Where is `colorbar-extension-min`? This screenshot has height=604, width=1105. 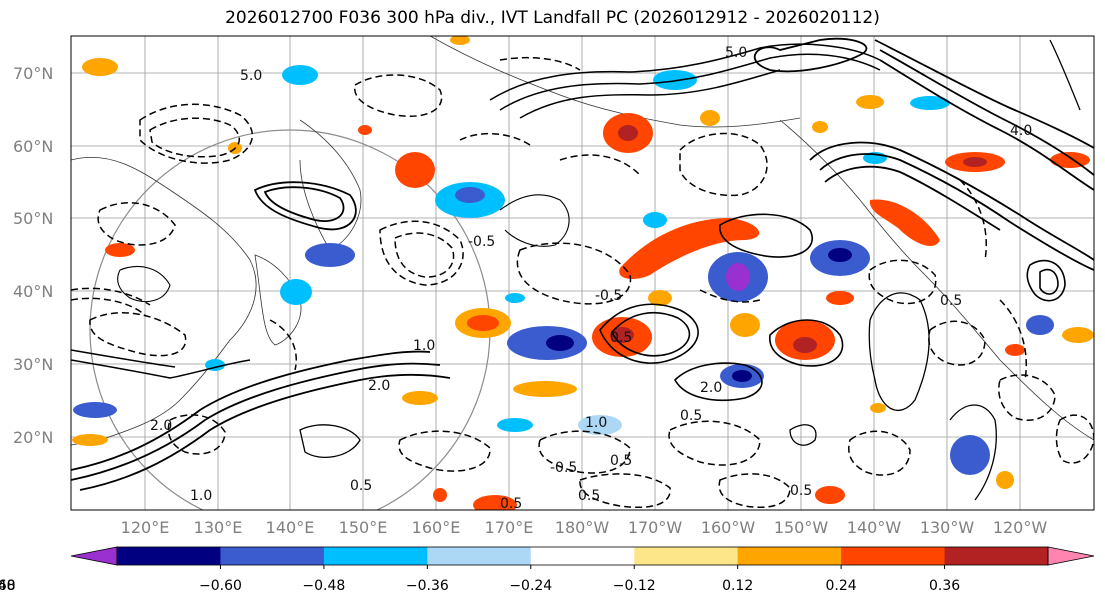
colorbar-extension-min is located at coordinates (94, 556).